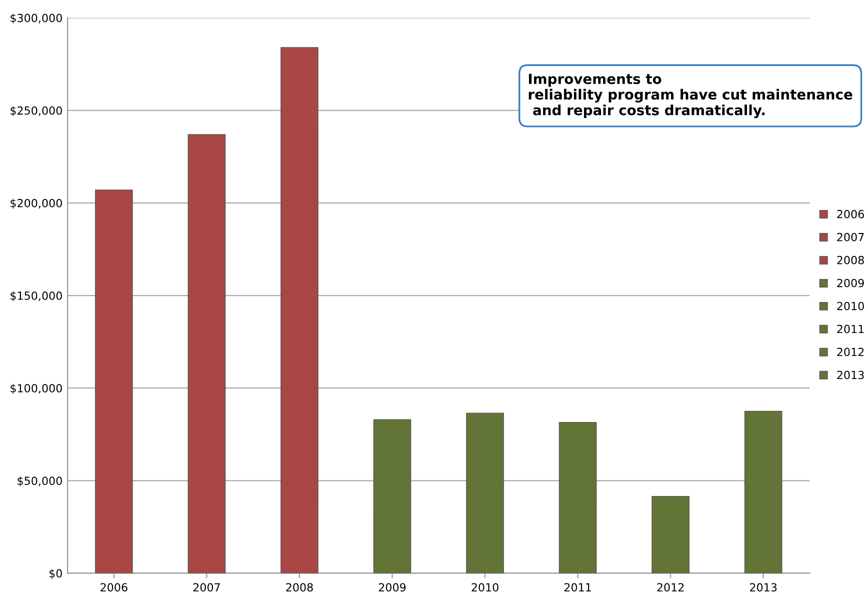 The height and width of the screenshot is (594, 866). What do you see at coordinates (850, 306) in the screenshot?
I see `legend-label: 2010` at bounding box center [850, 306].